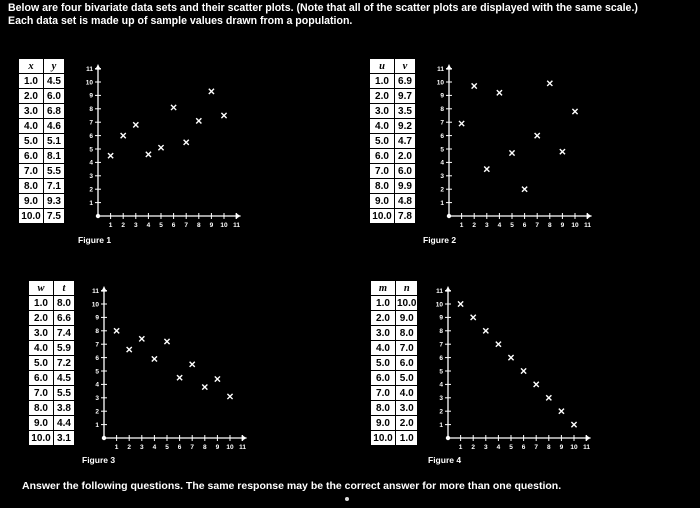 The image size is (700, 508). I want to click on y-tick-label: 7, so click(91, 123).